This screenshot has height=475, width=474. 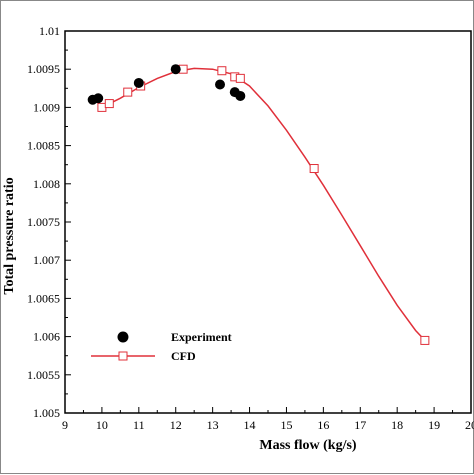 I want to click on y-tick-label: 1.005, so click(x=46, y=413).